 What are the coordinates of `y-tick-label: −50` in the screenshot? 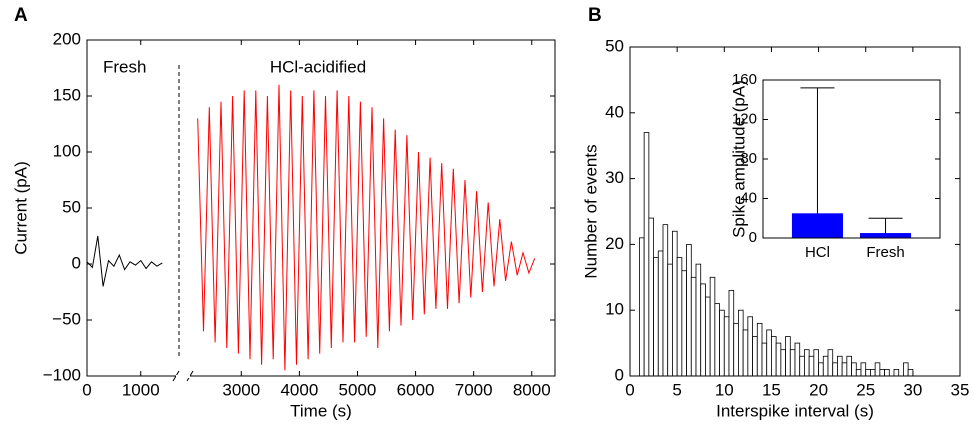 It's located at (66, 318).